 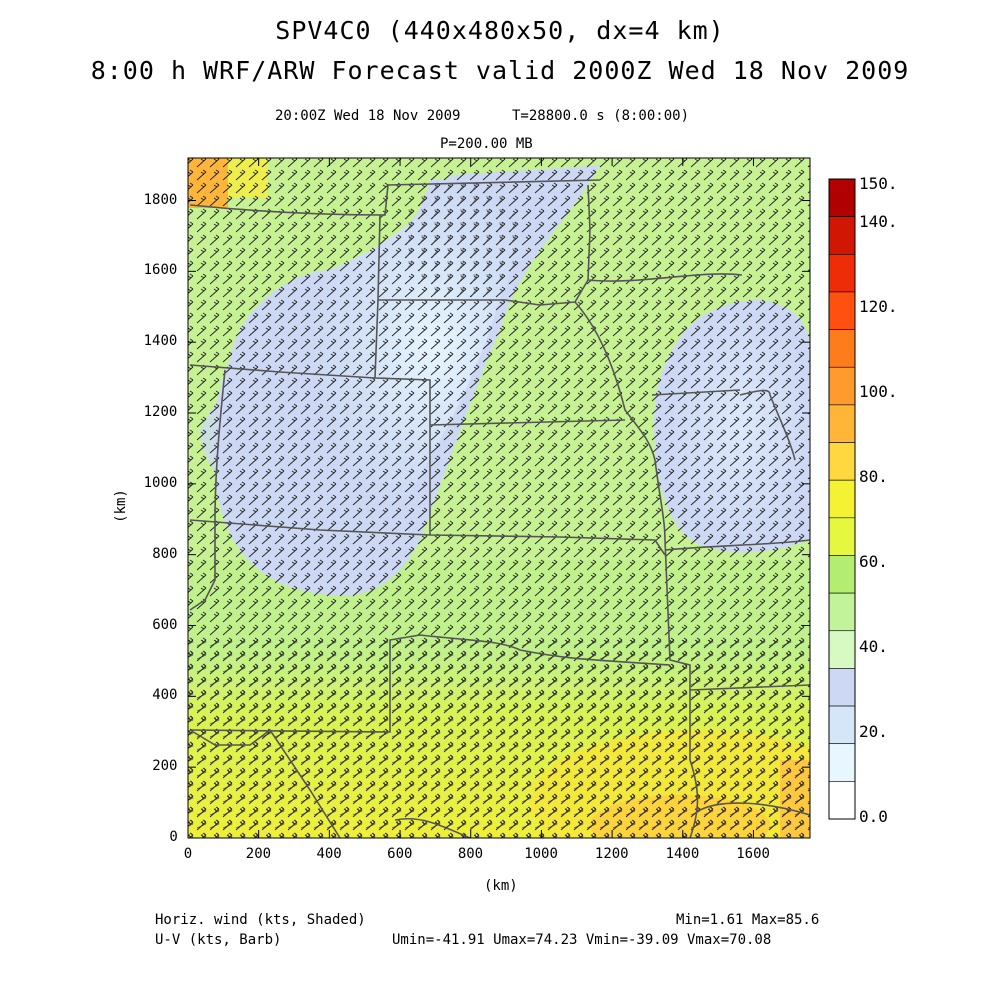 What do you see at coordinates (873, 561) in the screenshot?
I see `colorbar-tick-label: 60.` at bounding box center [873, 561].